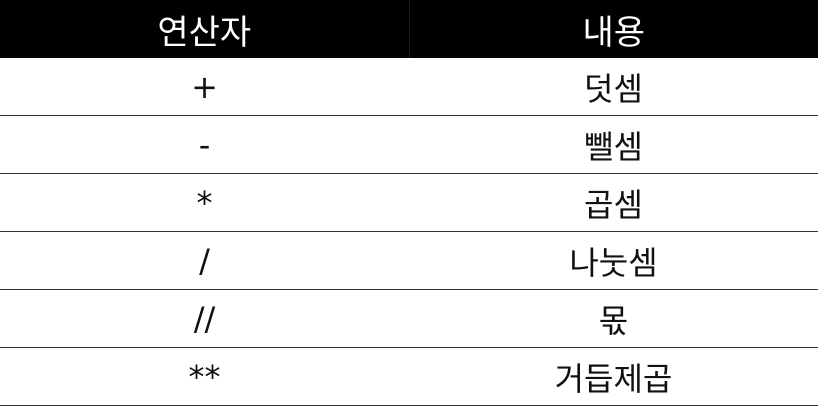  What do you see at coordinates (613, 144) in the screenshot?
I see `meaning-cell: 뺄셈` at bounding box center [613, 144].